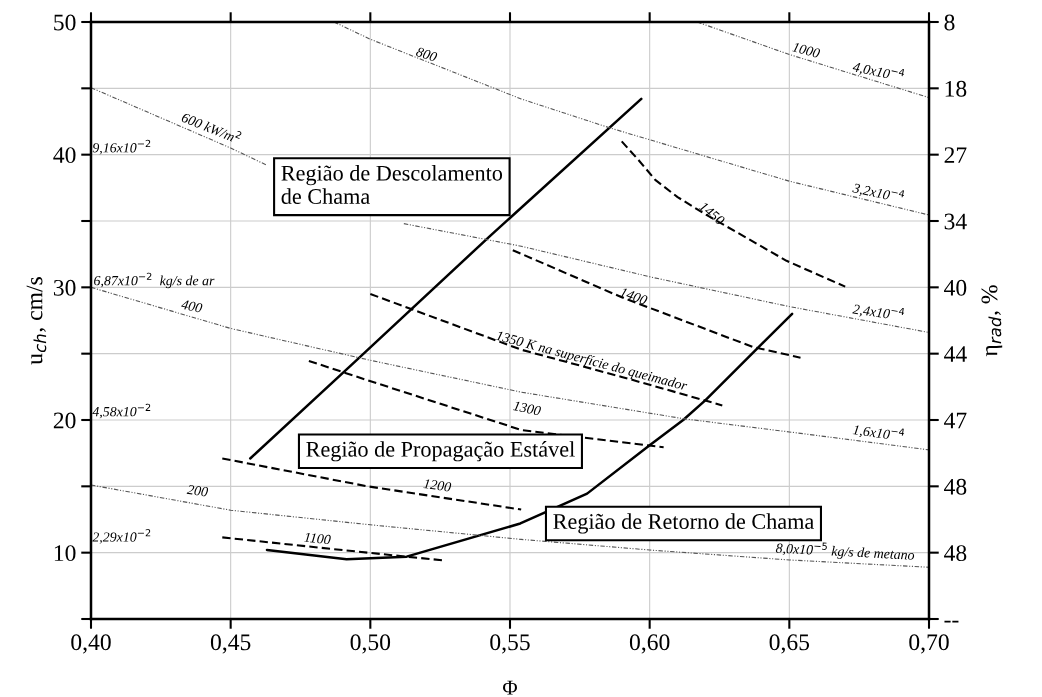 The width and height of the screenshot is (1042, 697). I want to click on x-tick-label: 0,60, so click(649, 644).